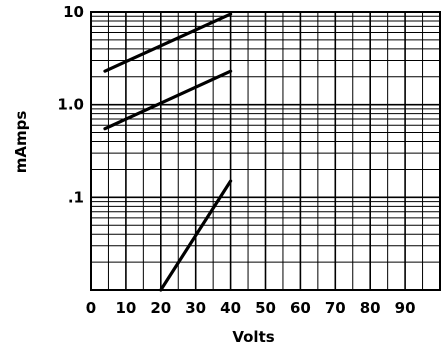 This screenshot has height=349, width=443. I want to click on x-tick-label: 10, so click(125, 308).